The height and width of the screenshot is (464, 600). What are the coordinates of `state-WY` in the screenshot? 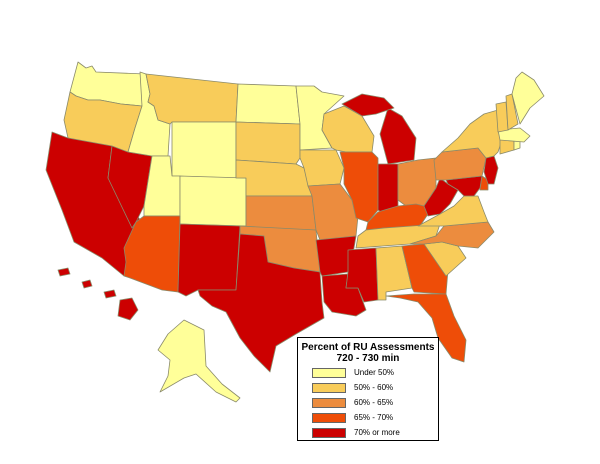 It's located at (204, 150).